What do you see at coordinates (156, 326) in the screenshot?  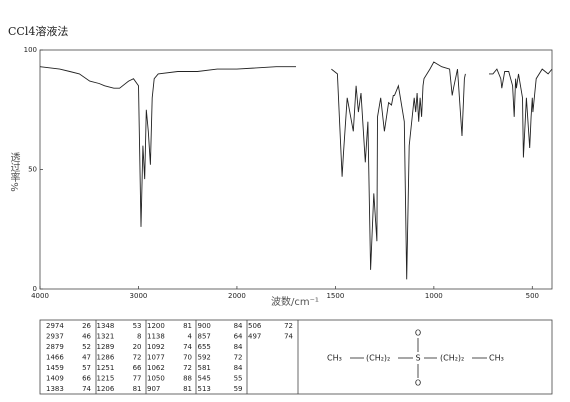 I see `peak-wavenumber: 1200` at bounding box center [156, 326].